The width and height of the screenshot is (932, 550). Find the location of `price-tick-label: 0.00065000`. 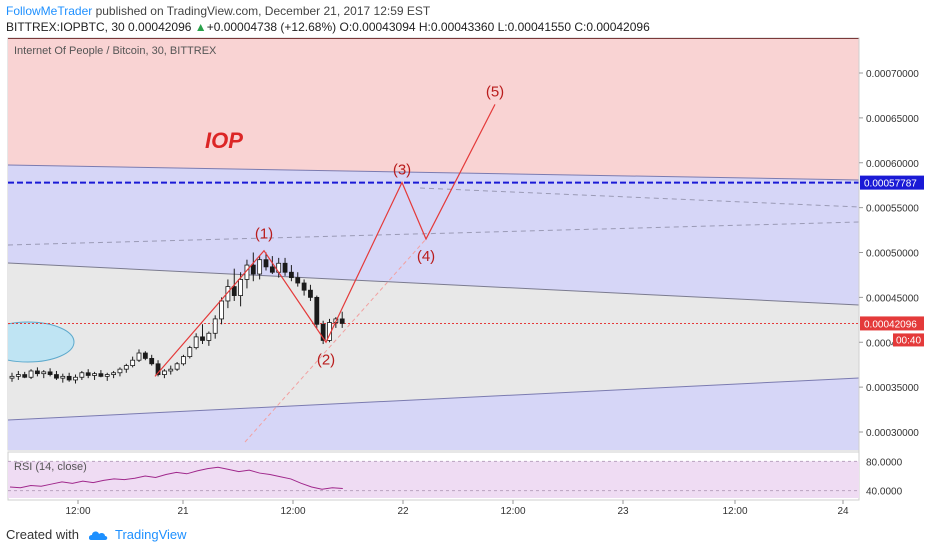

price-tick-label: 0.00065000 is located at coordinates (892, 119).